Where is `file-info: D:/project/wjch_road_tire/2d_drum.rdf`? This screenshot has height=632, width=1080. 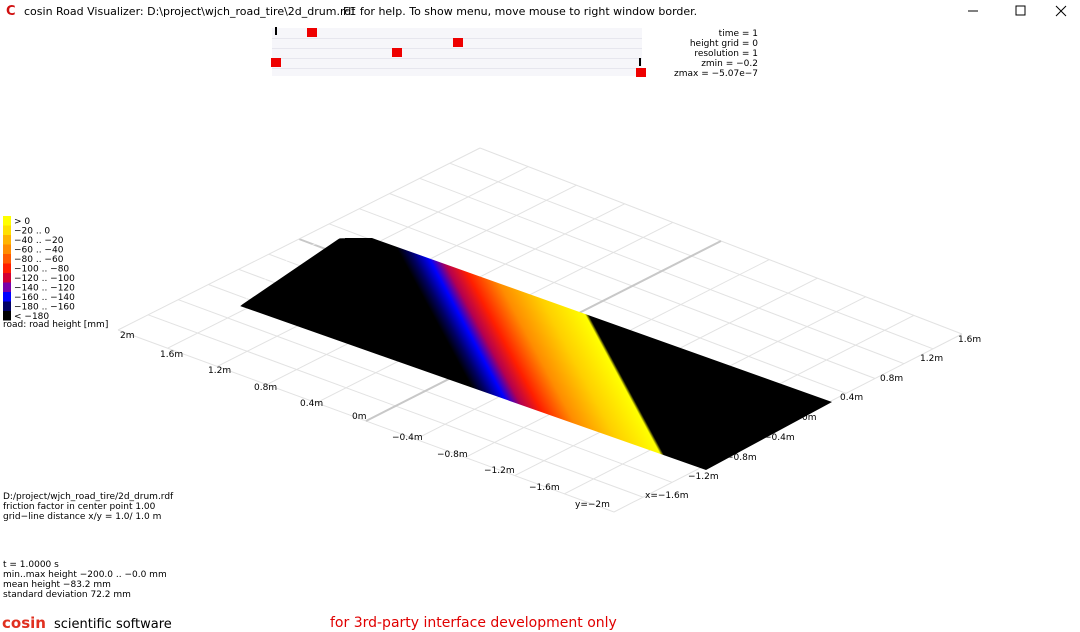
file-info: D:/project/wjch_road_tire/2d_drum.rdf is located at coordinates (88, 497).